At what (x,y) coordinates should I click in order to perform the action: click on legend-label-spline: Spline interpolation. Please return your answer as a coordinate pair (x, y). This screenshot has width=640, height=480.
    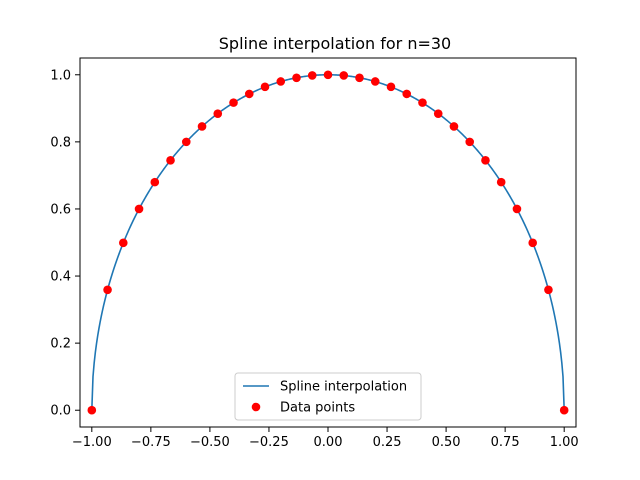
    Looking at the image, I should click on (343, 387).